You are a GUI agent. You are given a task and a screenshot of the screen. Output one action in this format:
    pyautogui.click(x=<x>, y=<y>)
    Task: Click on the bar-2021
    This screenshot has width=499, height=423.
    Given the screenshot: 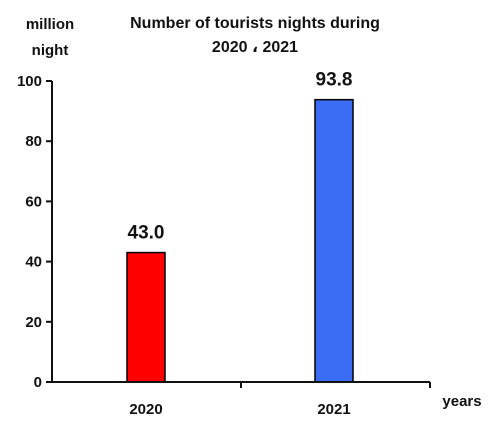 What is the action you would take?
    pyautogui.click(x=334, y=240)
    